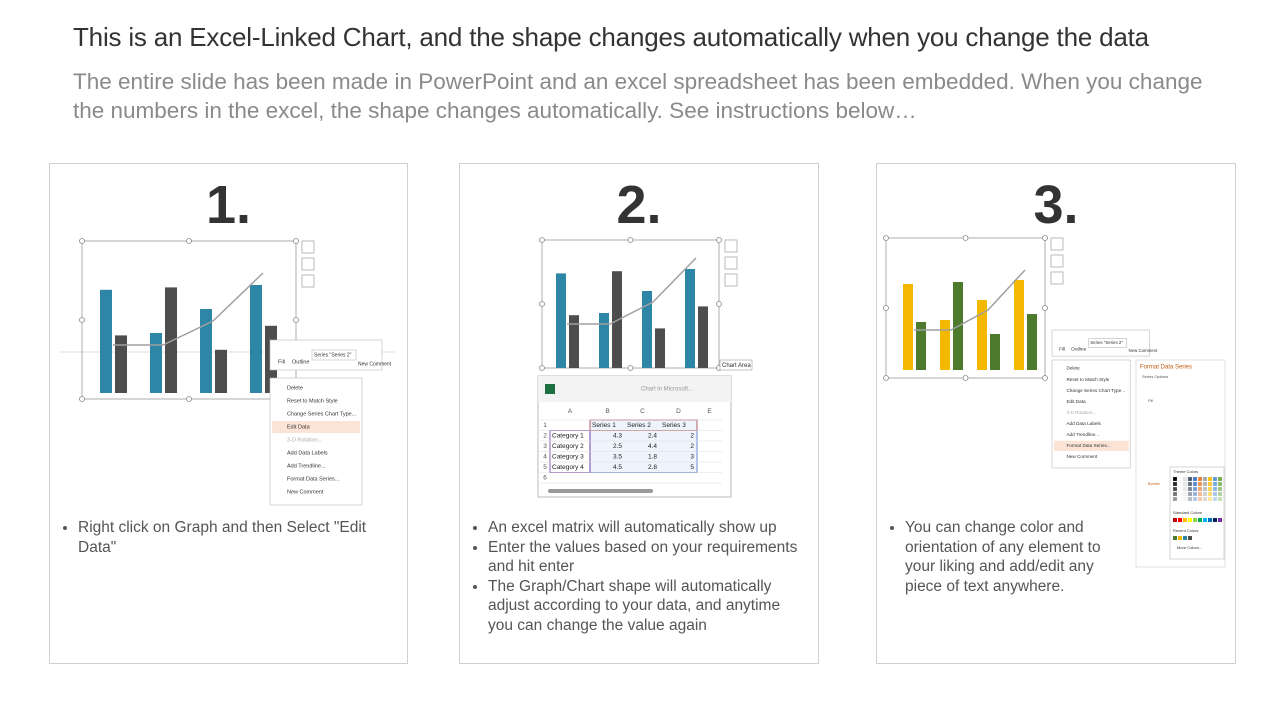 The width and height of the screenshot is (1280, 720). What do you see at coordinates (333, 355) in the screenshot?
I see `label: Series "Series 2"` at bounding box center [333, 355].